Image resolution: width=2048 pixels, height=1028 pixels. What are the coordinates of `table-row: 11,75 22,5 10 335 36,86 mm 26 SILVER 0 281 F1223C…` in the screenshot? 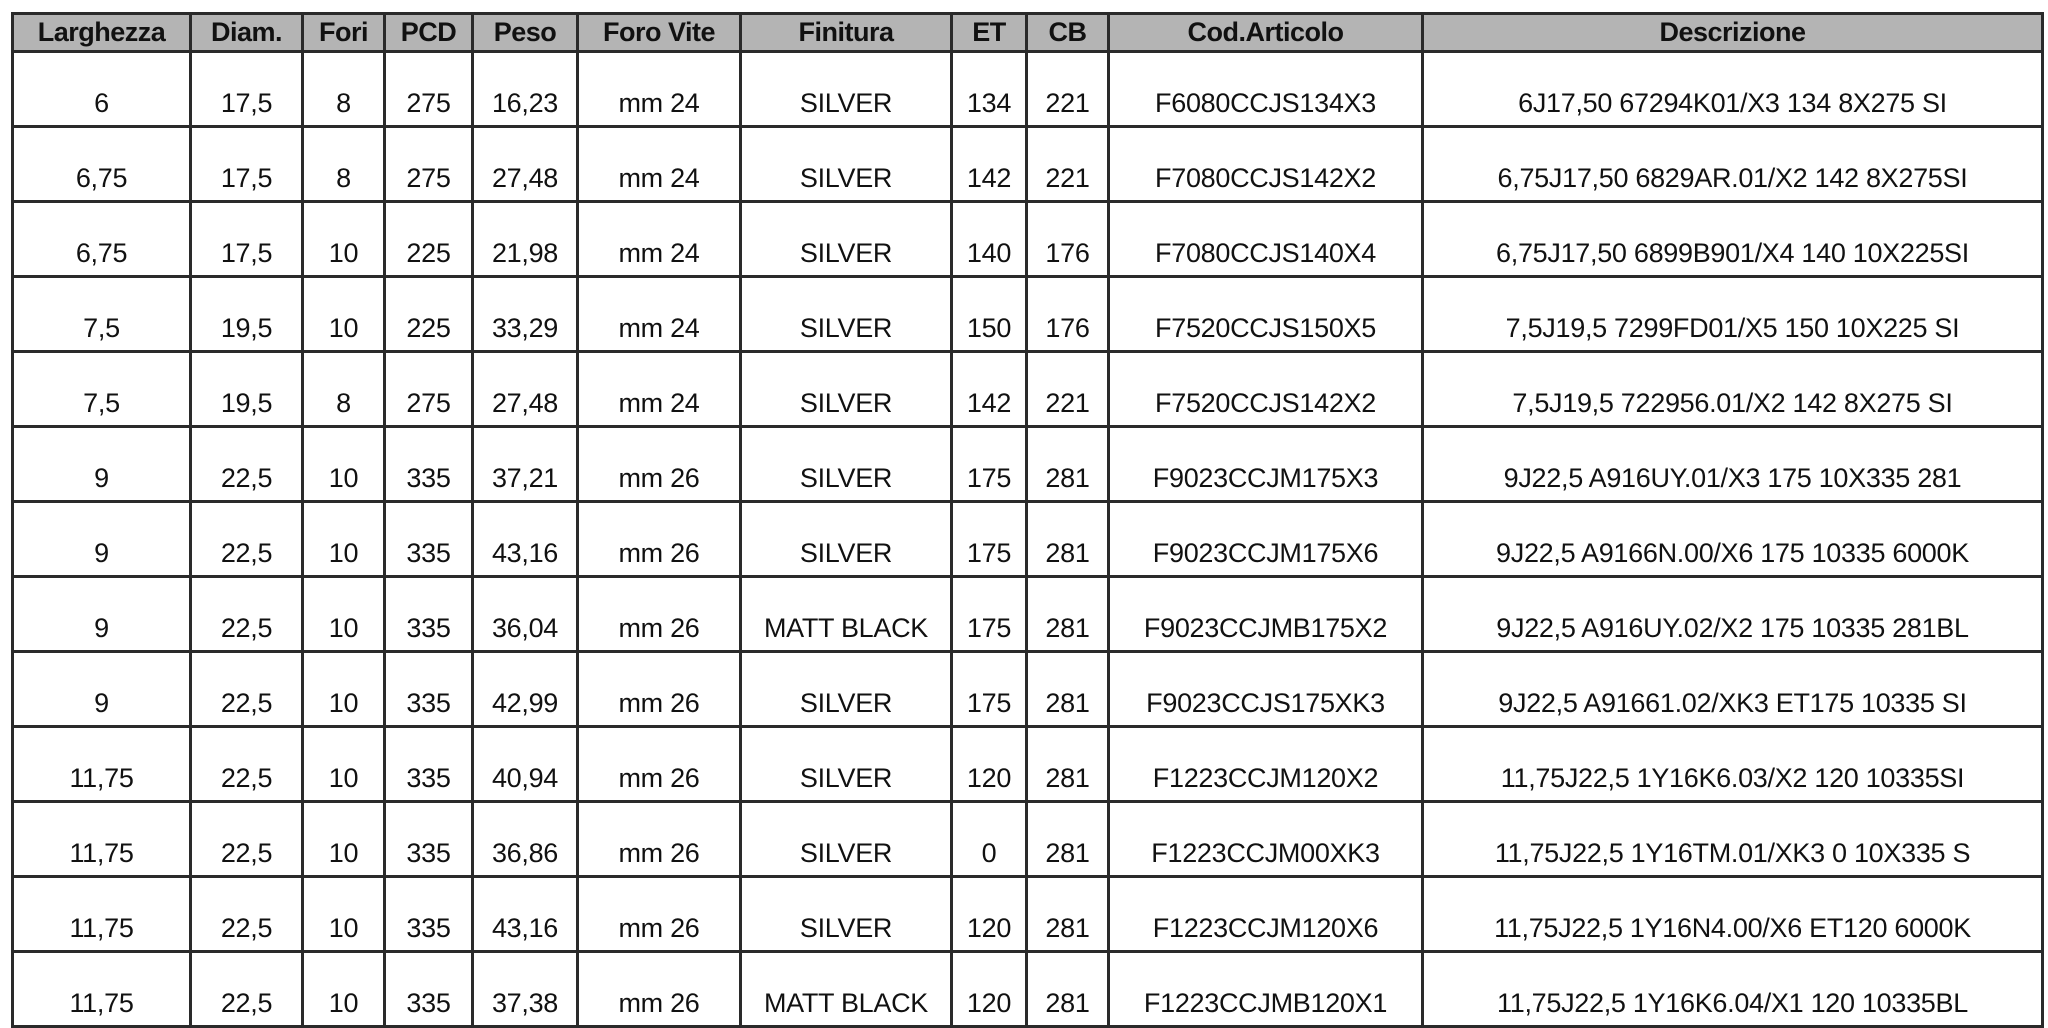 It's located at (1027, 839).